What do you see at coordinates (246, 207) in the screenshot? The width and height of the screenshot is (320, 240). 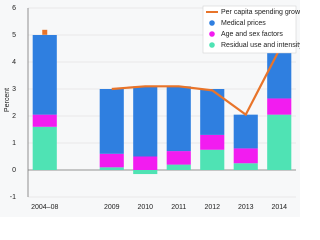 I see `x-tick-label: 2013` at bounding box center [246, 207].